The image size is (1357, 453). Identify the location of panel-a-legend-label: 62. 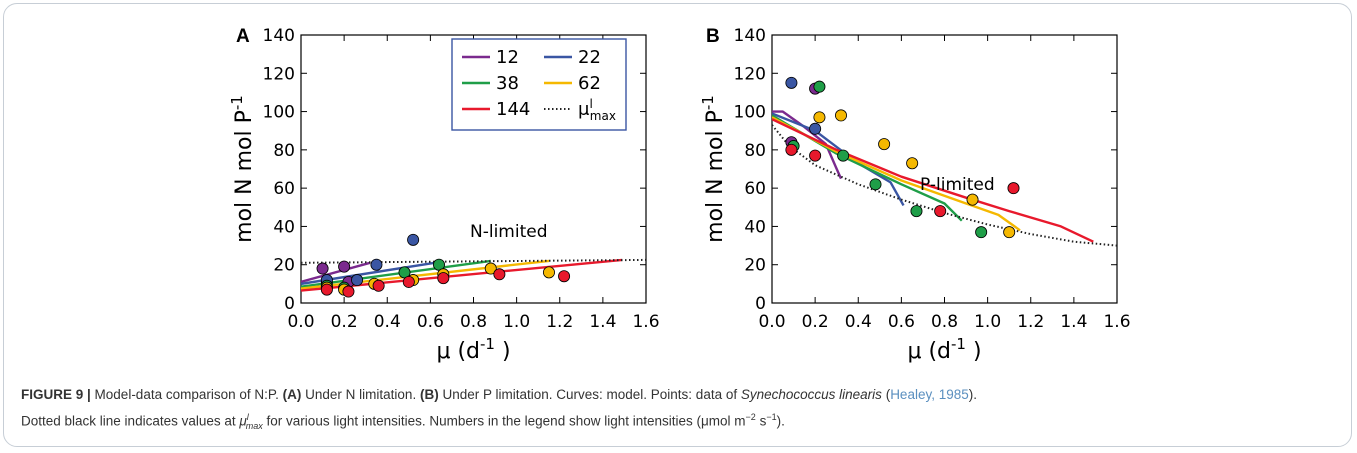
(589, 83).